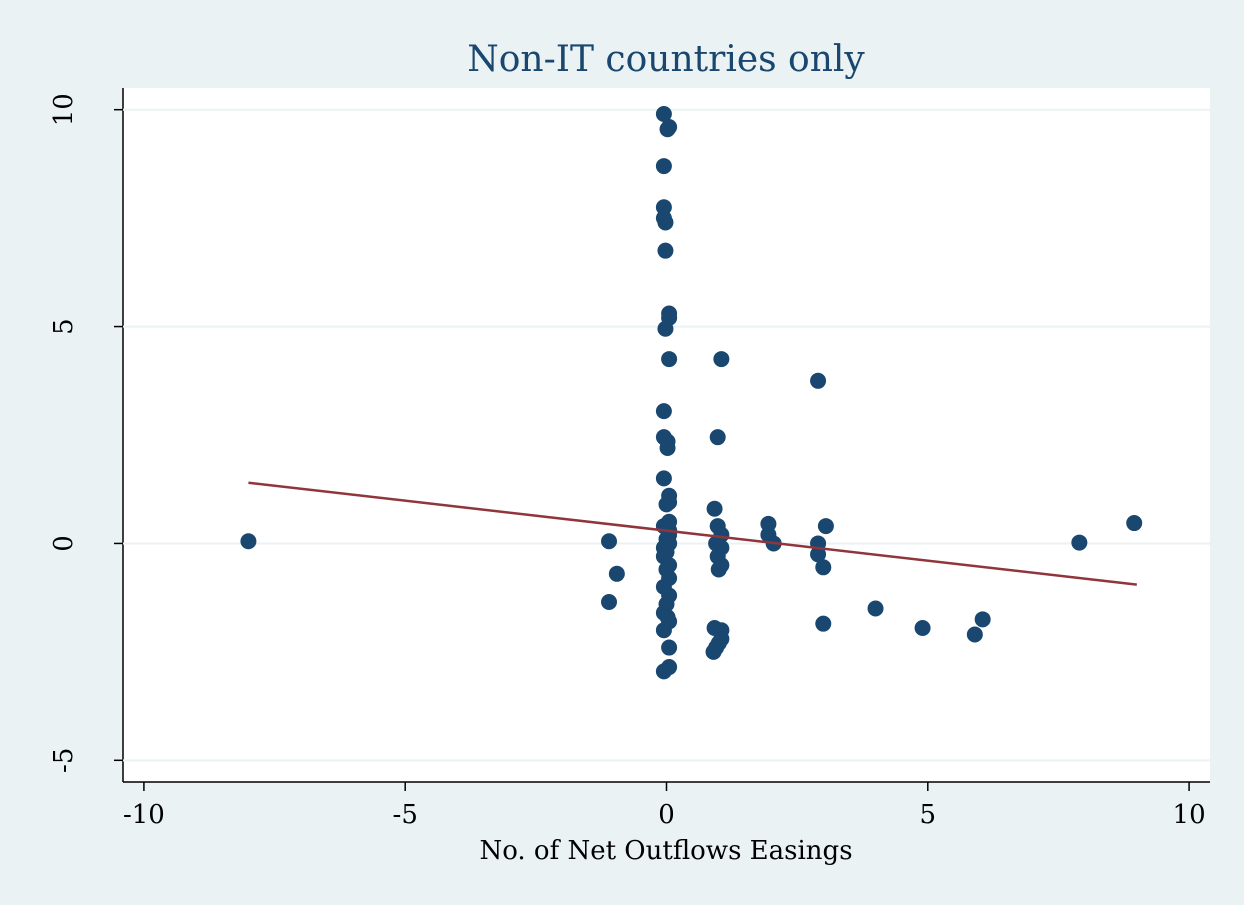  Describe the element at coordinates (64, 326) in the screenshot. I see `y-tick-label: 5` at that location.